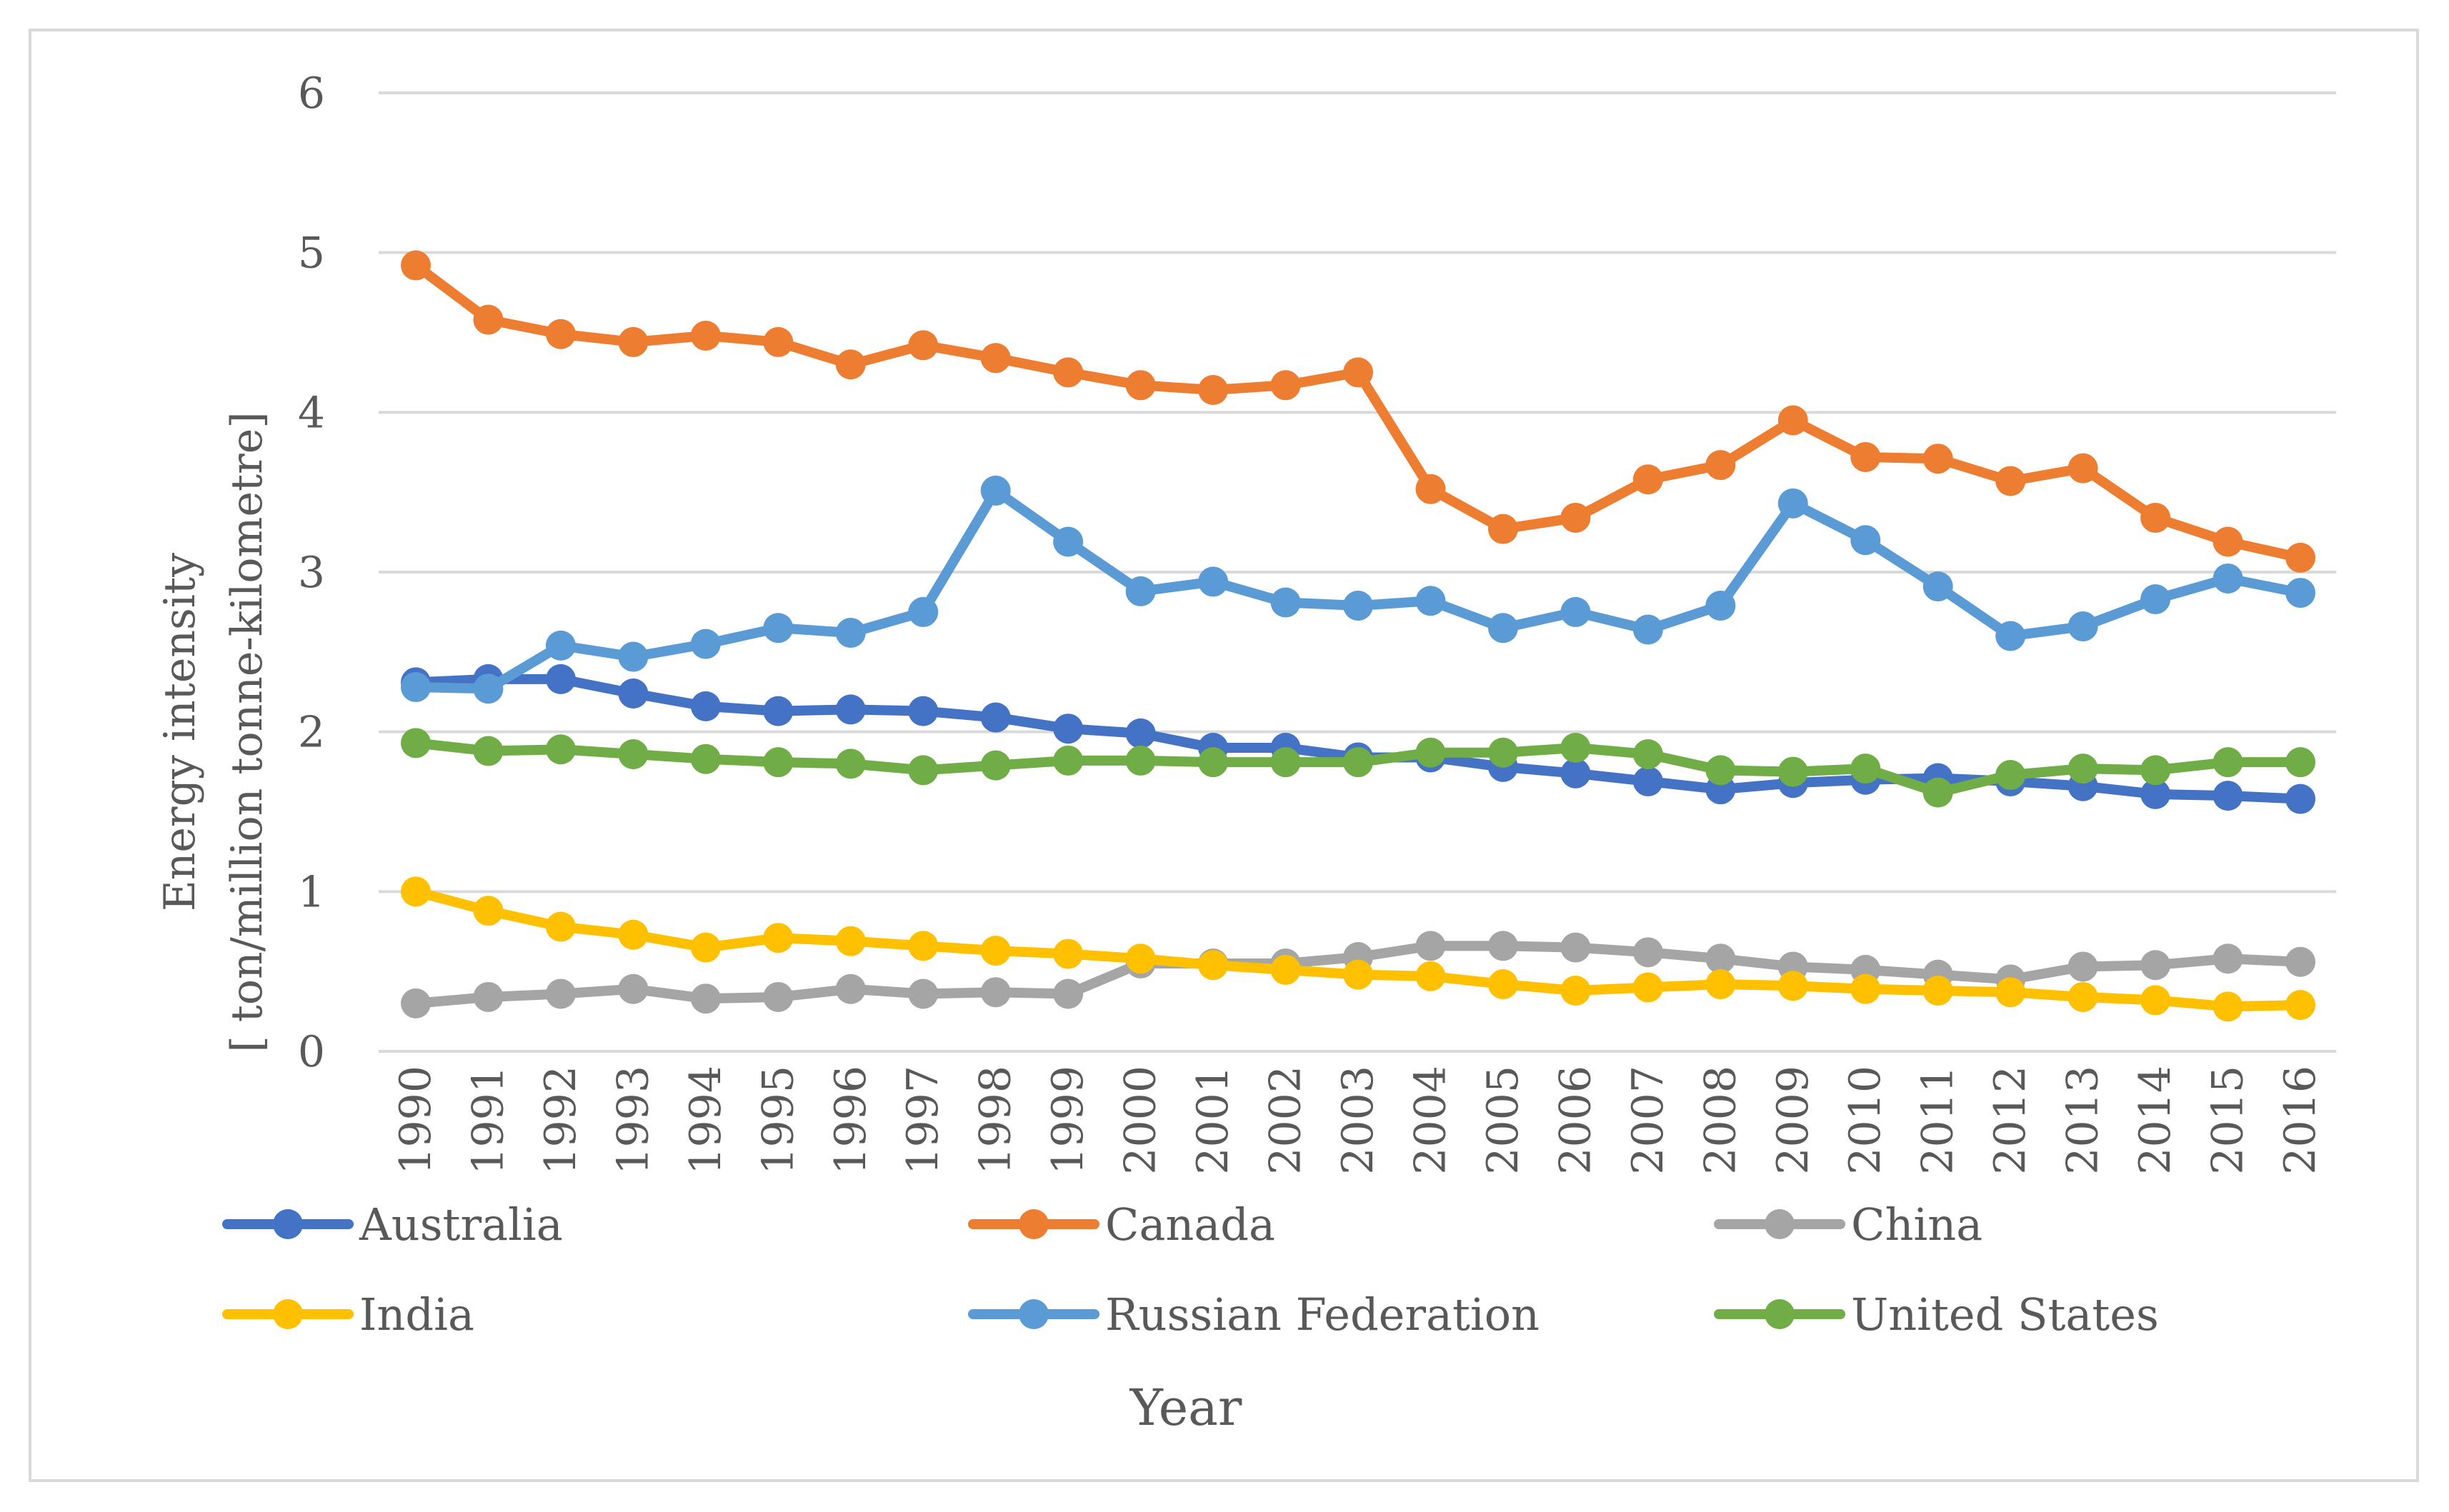 This screenshot has width=2449, height=1512. I want to click on y-tick-label: 1, so click(311, 892).